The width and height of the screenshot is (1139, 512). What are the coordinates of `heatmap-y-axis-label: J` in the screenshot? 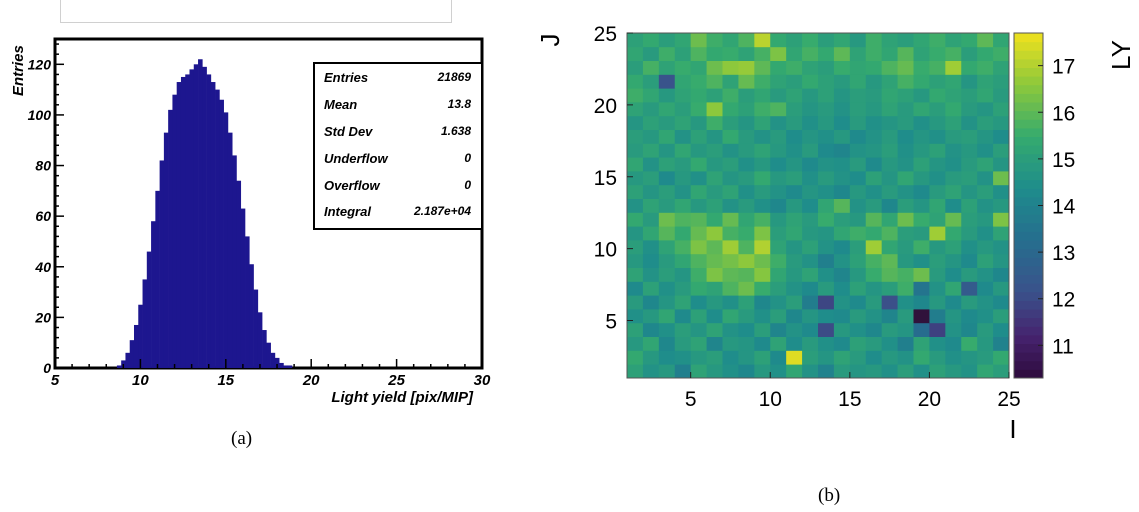 It's located at (550, 40).